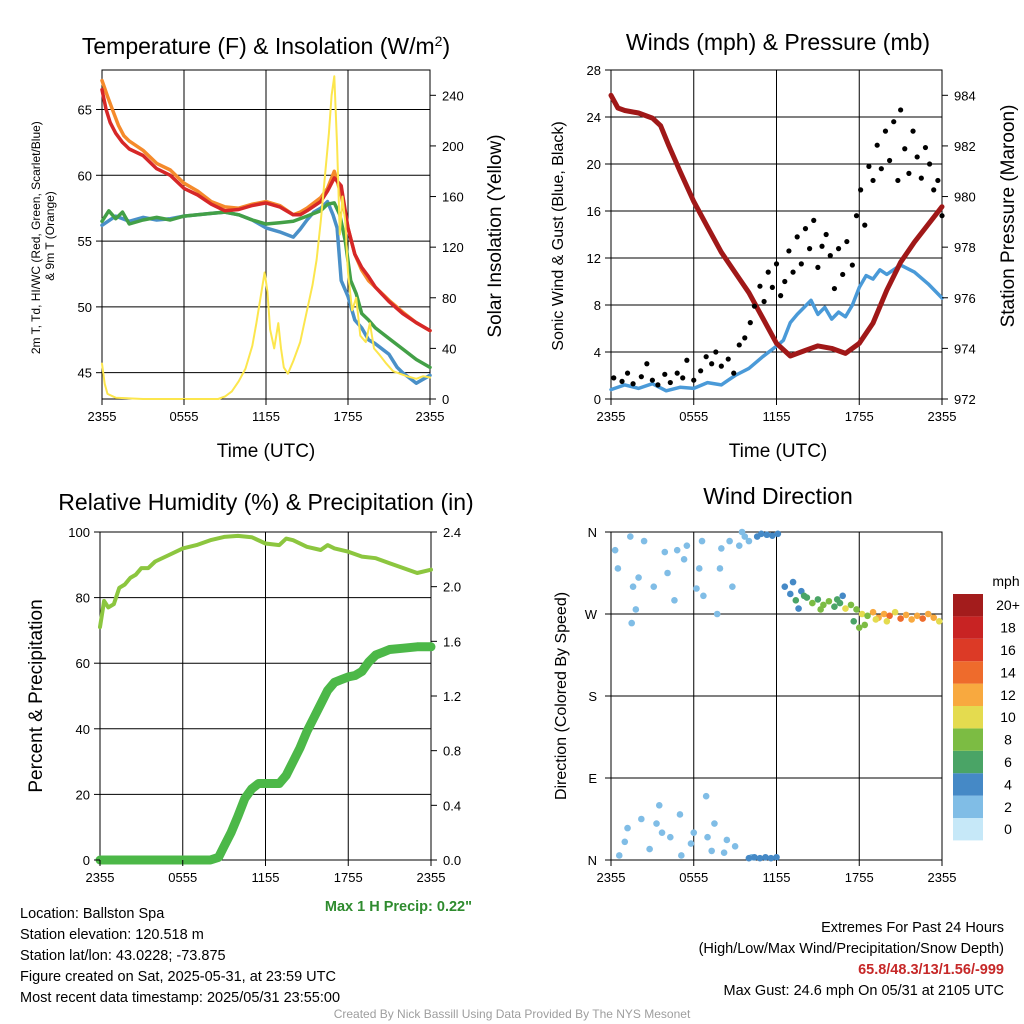 This screenshot has width=1024, height=1024. Describe the element at coordinates (965, 197) in the screenshot. I see `y-tick-label: 980` at that location.